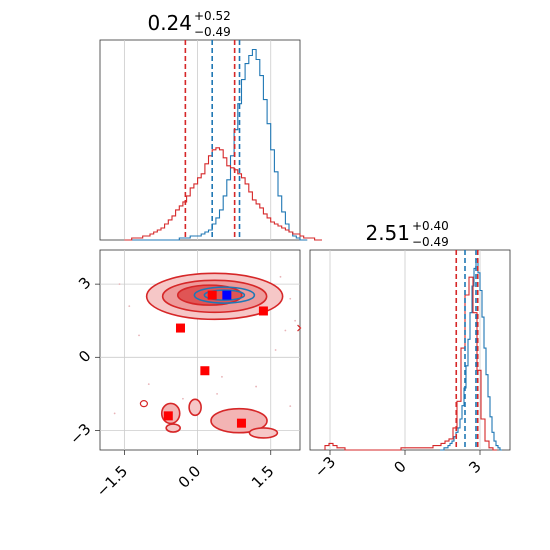 This screenshot has width=550, height=550. Describe the element at coordinates (212, 32) in the screenshot. I see `title-top-left-minus: −0.49` at that location.